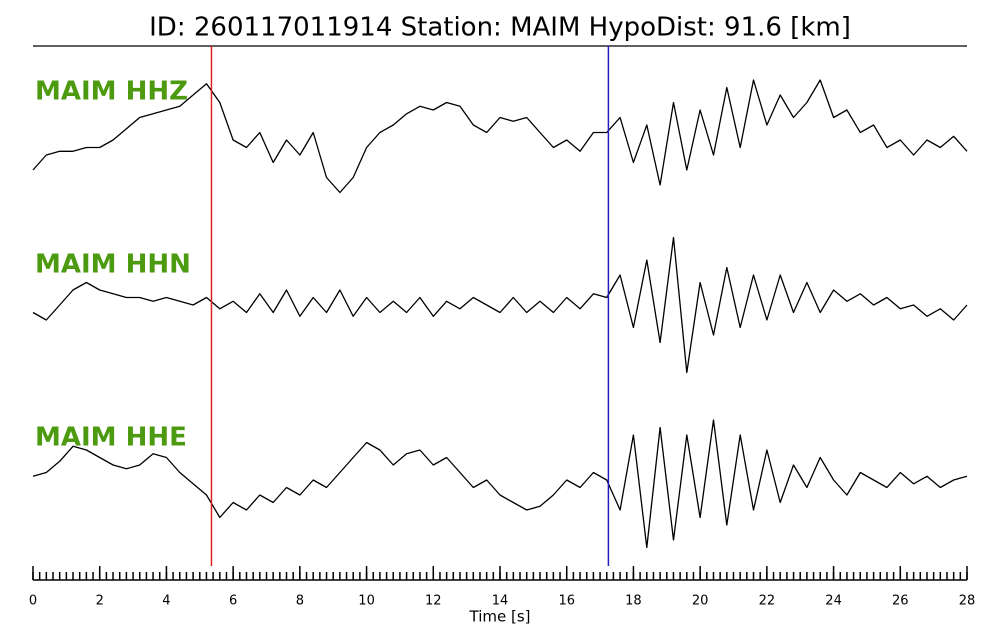 The image size is (1000, 640). What do you see at coordinates (433, 601) in the screenshot?
I see `x-tick-label: 12` at bounding box center [433, 601].